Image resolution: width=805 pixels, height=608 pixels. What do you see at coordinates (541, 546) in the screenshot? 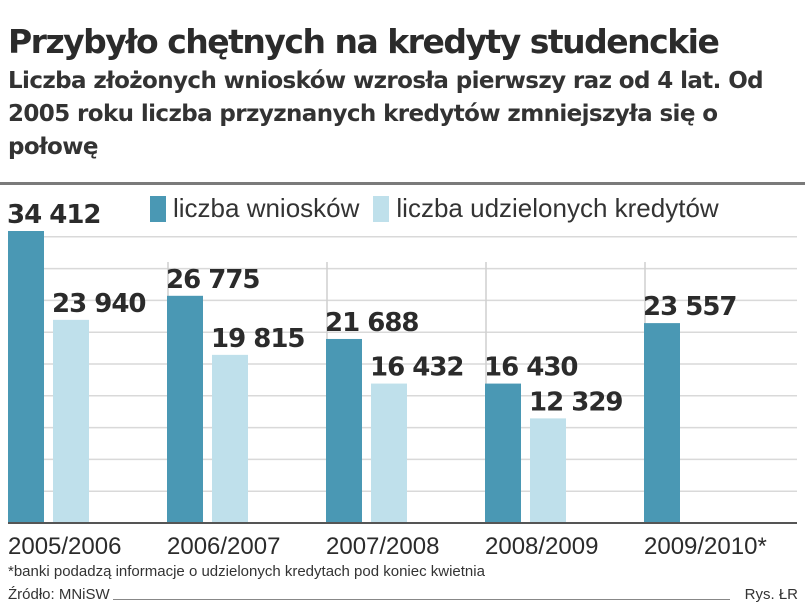
I see `x-tick-label: 2008/2009` at bounding box center [541, 546].